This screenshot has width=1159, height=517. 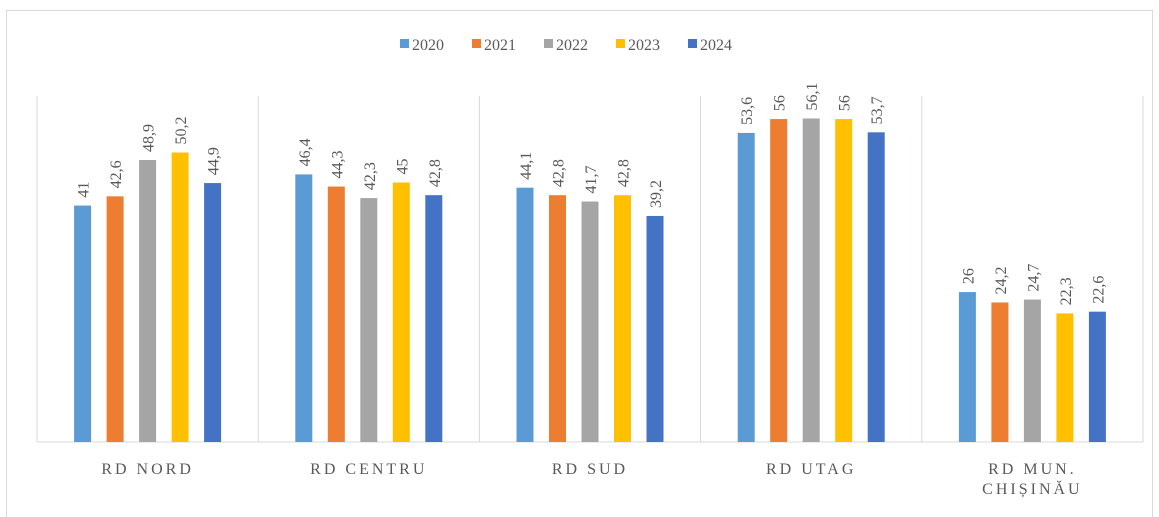 What do you see at coordinates (149, 138) in the screenshot?
I see `data-label: 48,9` at bounding box center [149, 138].